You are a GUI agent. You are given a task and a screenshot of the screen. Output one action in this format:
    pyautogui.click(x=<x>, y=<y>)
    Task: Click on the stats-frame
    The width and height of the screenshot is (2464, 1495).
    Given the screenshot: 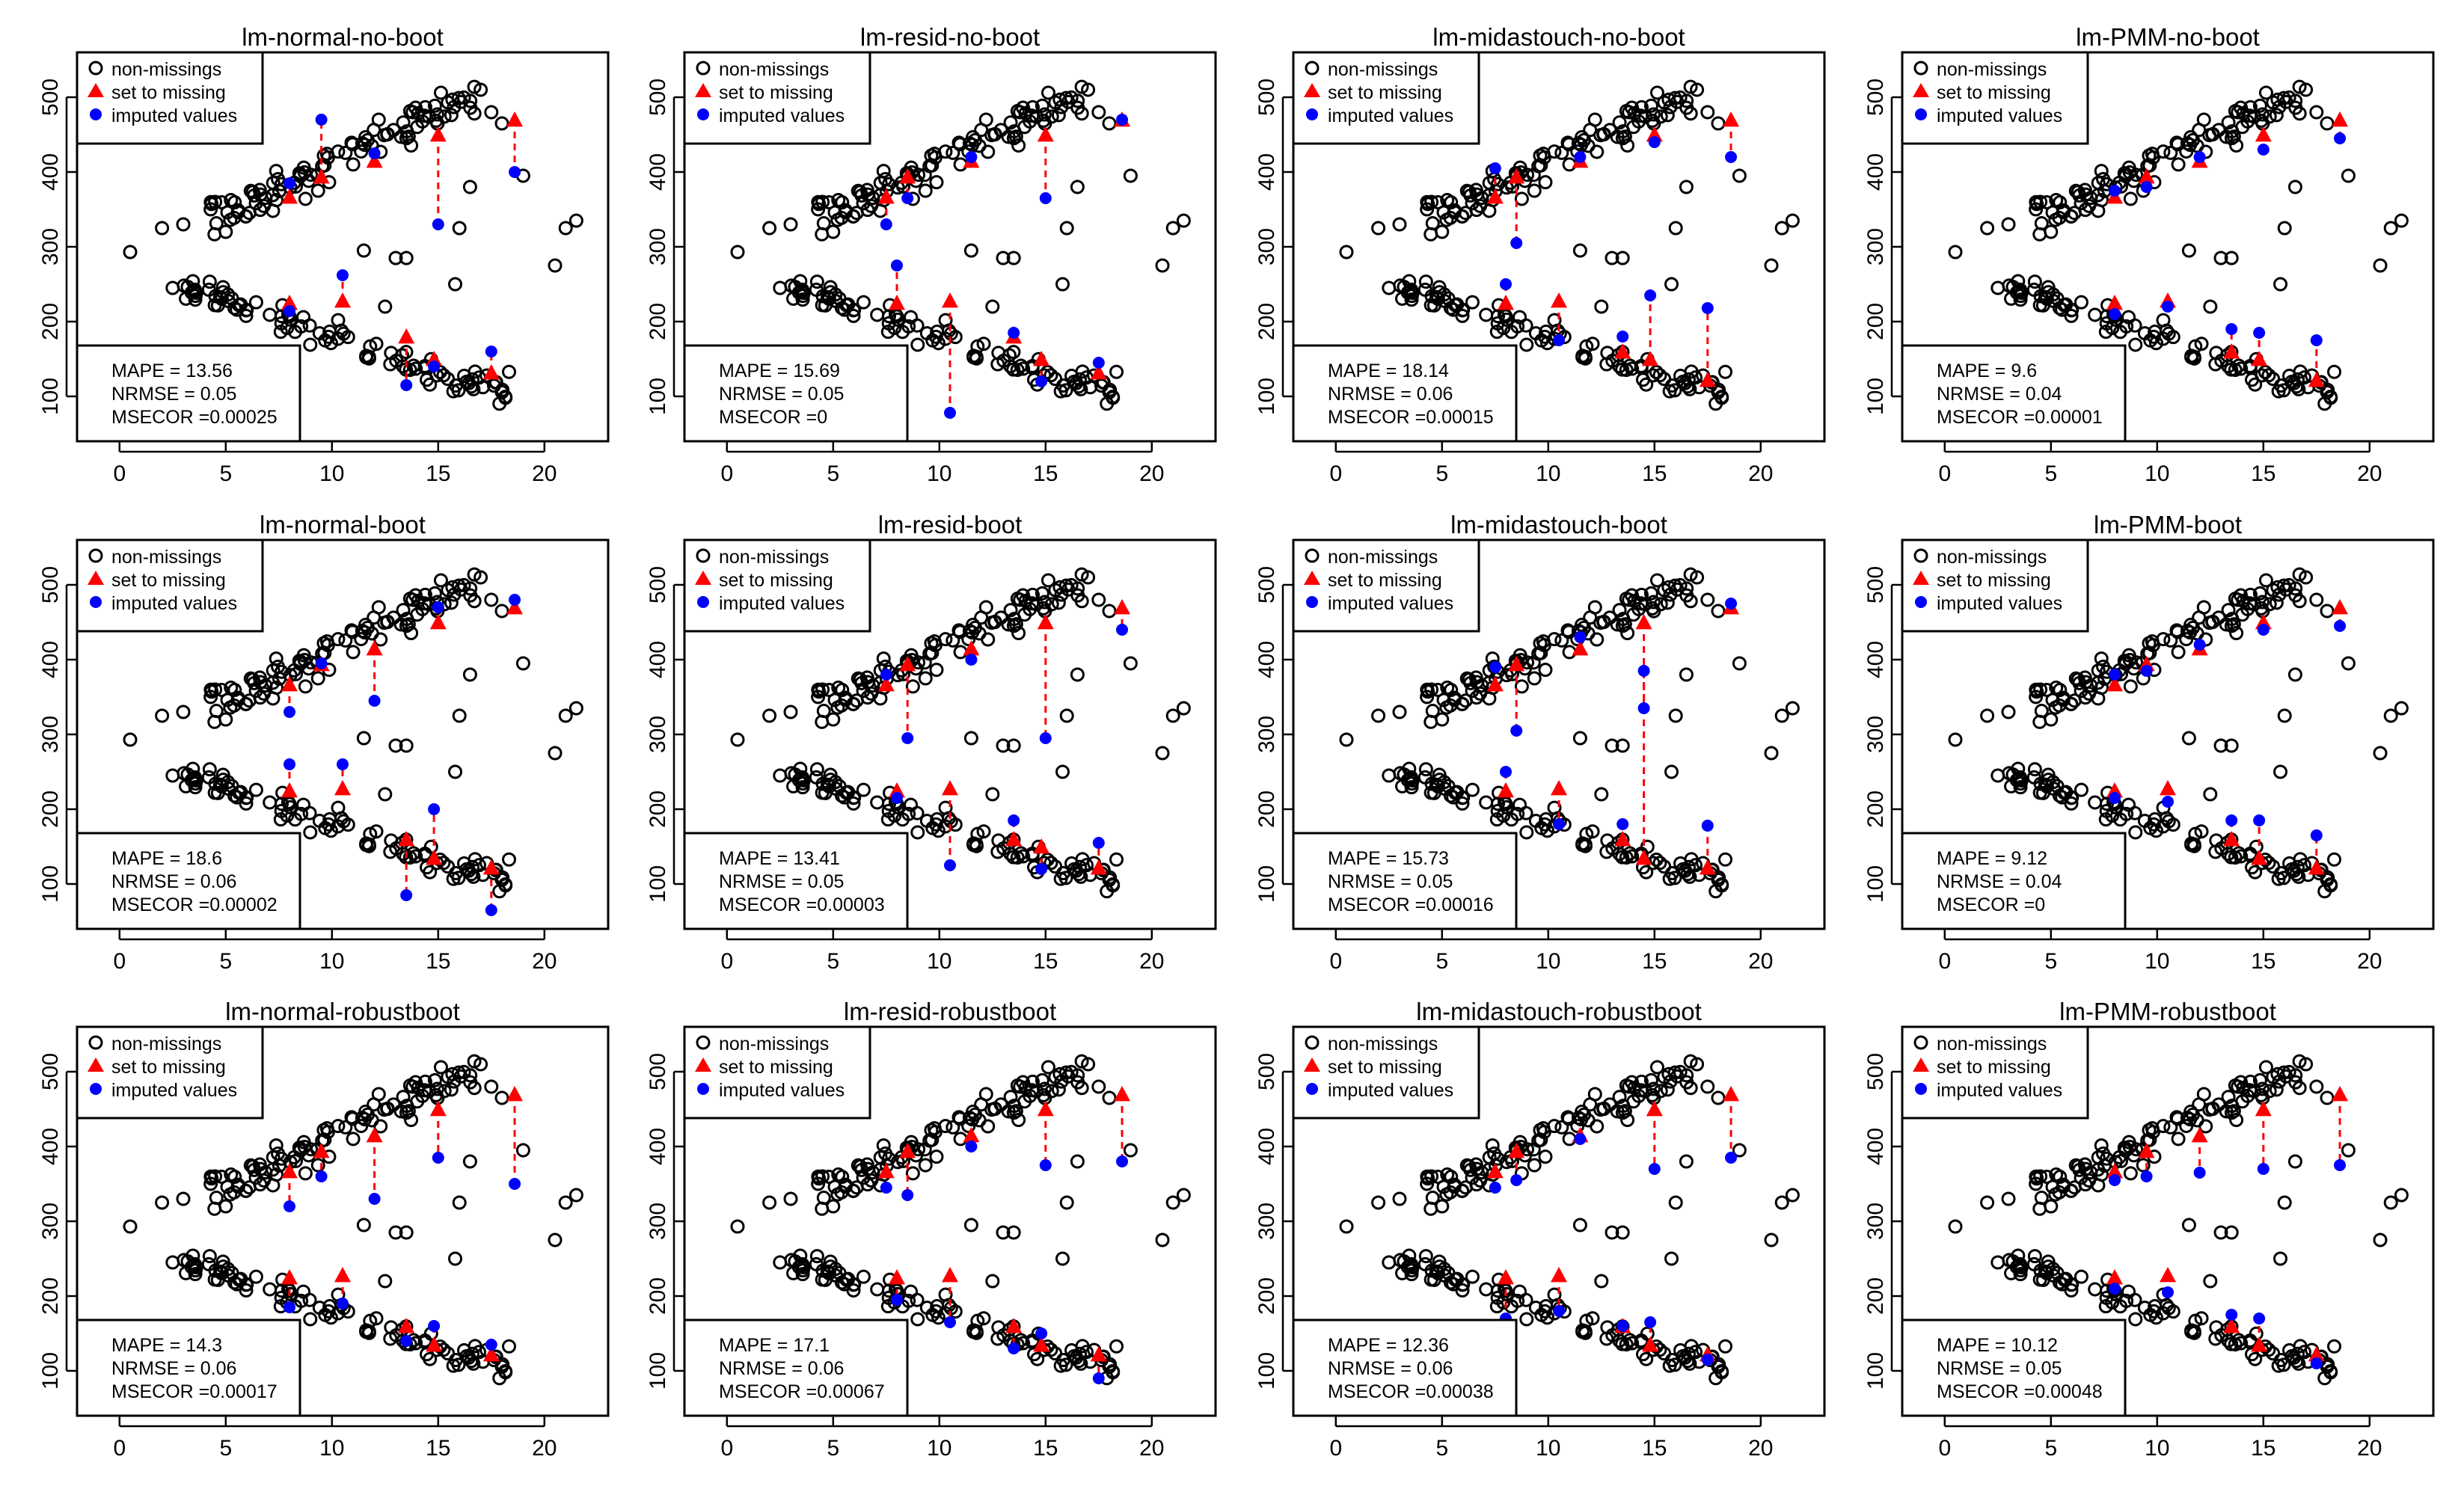 What is the action you would take?
    pyautogui.click(x=188, y=393)
    